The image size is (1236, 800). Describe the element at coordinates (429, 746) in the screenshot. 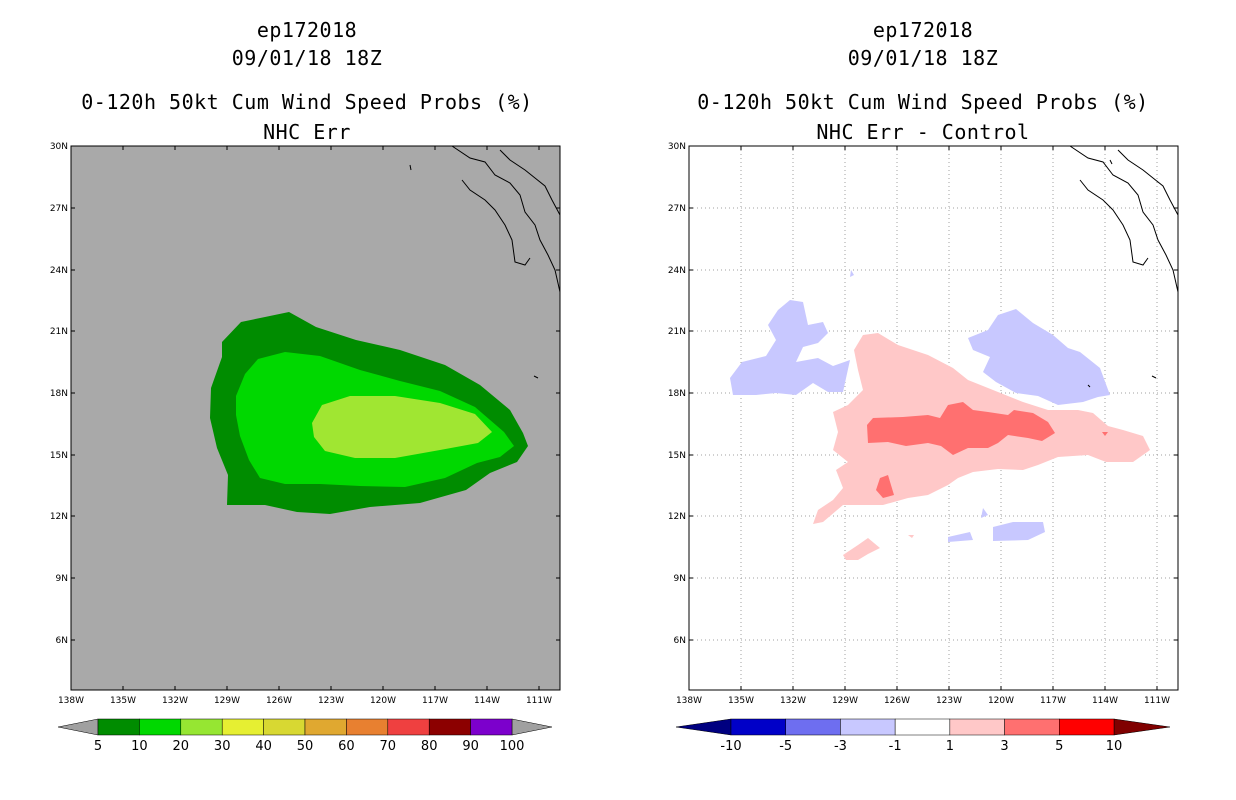

I see `colorbar-label: 80` at that location.